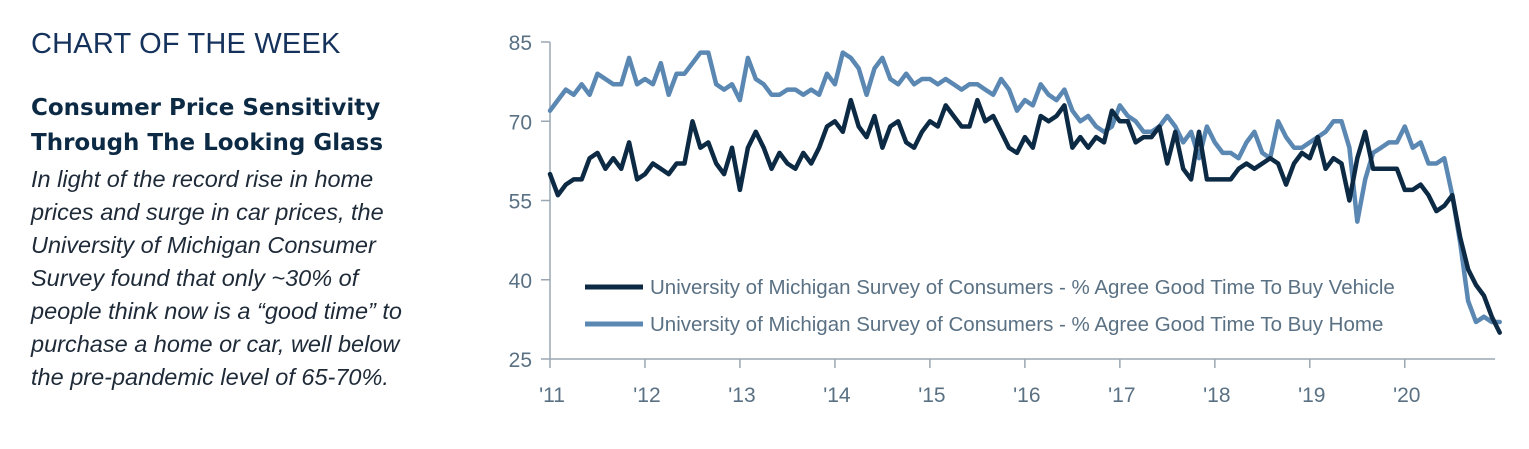  Describe the element at coordinates (931, 395) in the screenshot. I see `x-tick-label: '15` at that location.